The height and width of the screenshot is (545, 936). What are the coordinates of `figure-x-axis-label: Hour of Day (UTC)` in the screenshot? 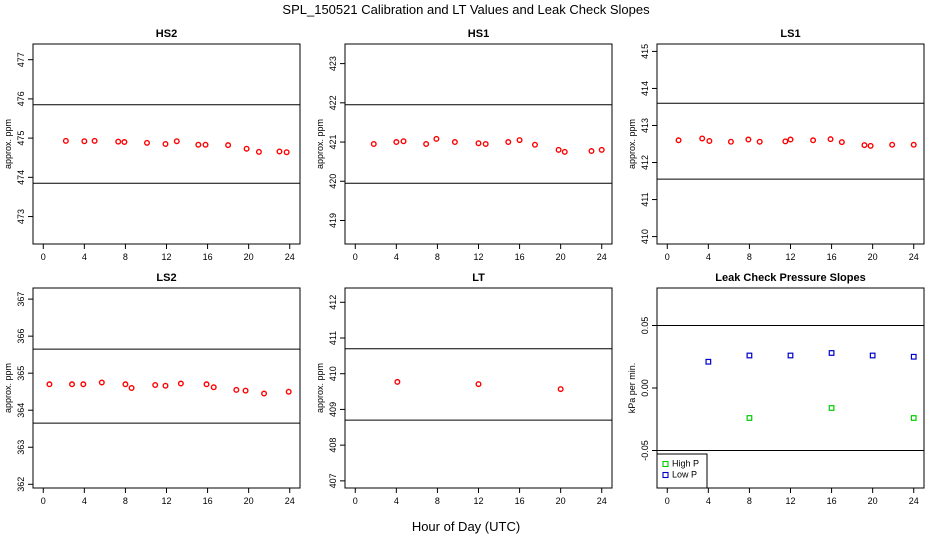 It's located at (466, 526).